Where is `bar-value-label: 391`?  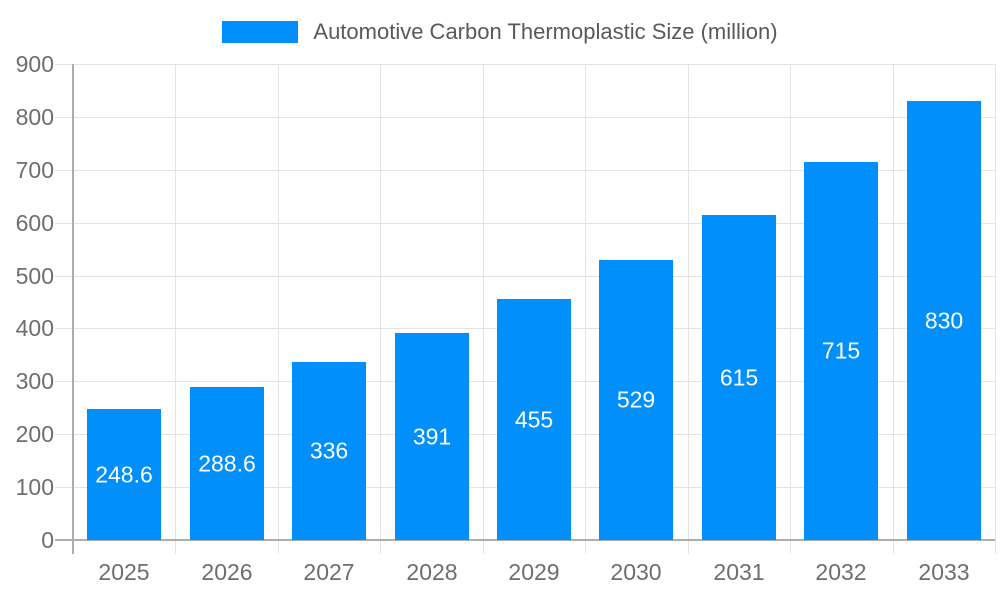 bar-value-label: 391 is located at coordinates (432, 436).